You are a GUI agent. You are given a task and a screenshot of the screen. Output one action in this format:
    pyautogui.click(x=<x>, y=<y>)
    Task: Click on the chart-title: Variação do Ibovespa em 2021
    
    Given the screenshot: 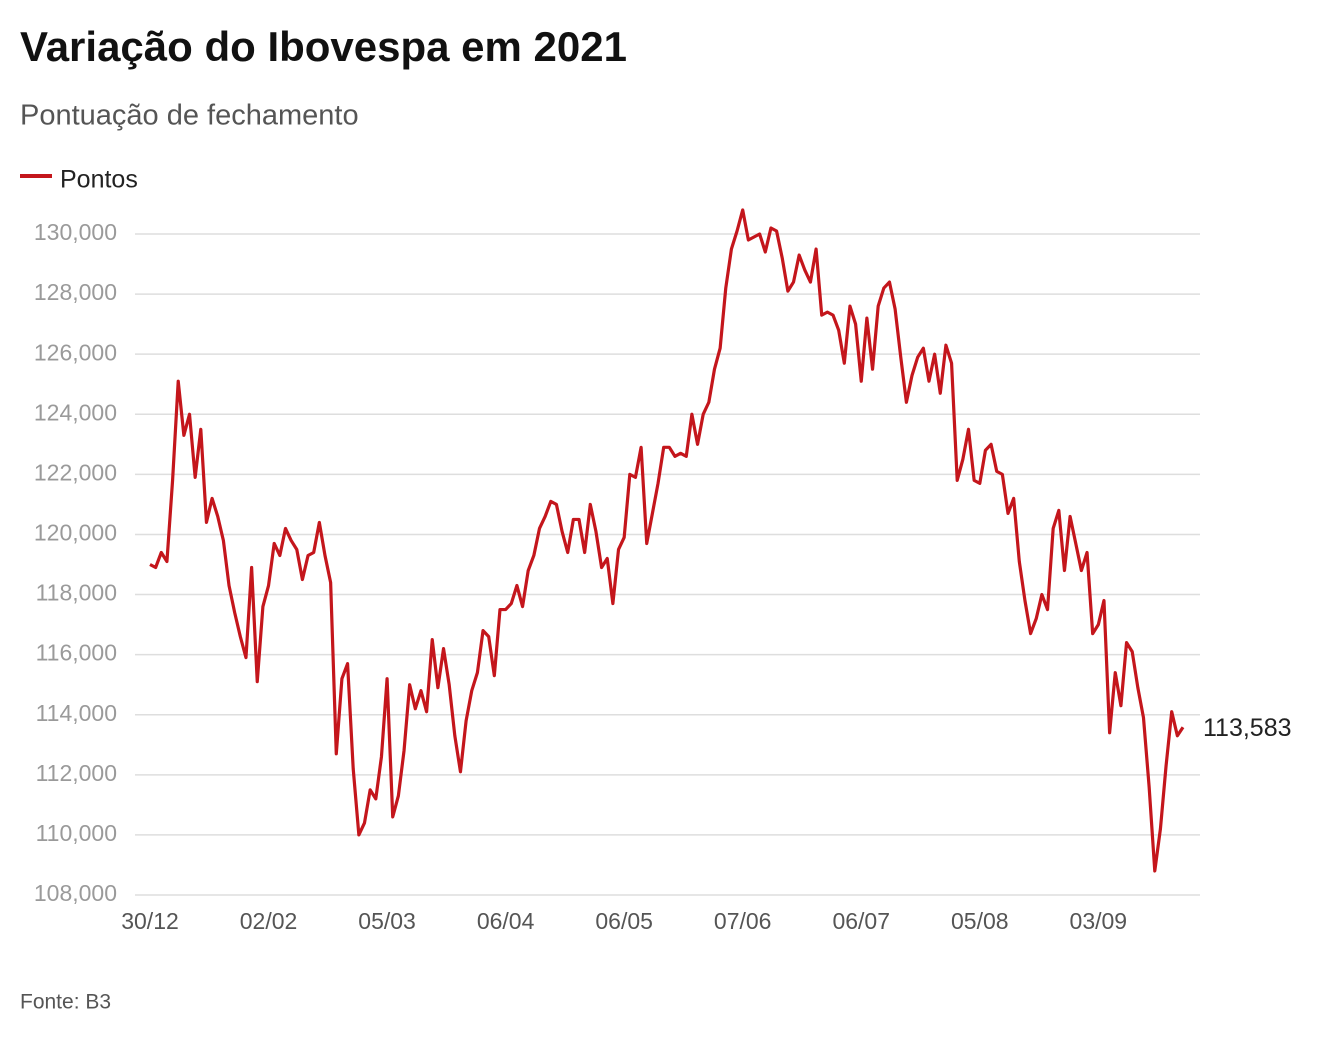 What is the action you would take?
    pyautogui.click(x=323, y=46)
    